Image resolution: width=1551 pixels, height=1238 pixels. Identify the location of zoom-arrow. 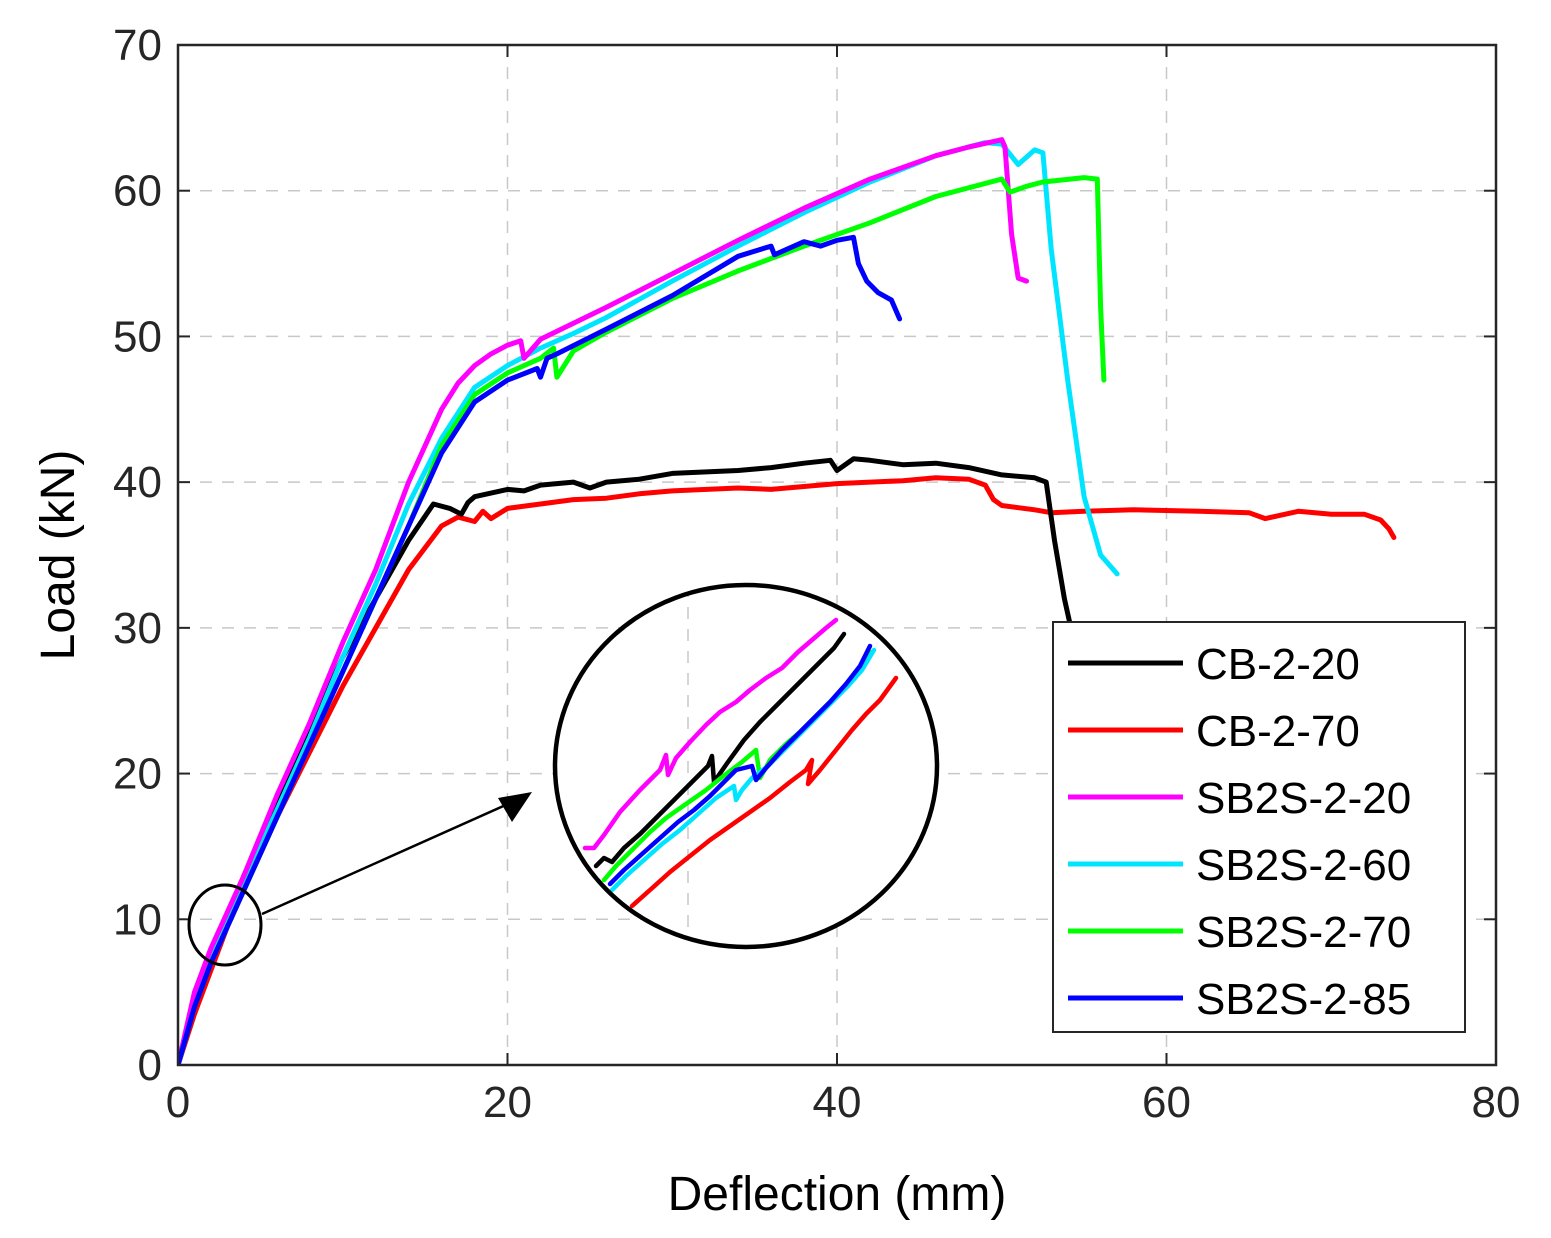
(395, 854).